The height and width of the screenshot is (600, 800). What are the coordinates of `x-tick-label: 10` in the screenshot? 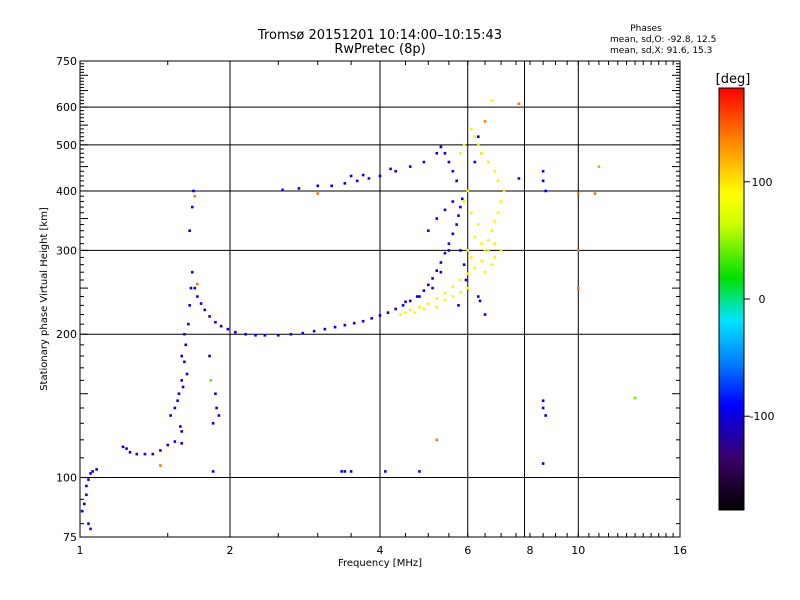 It's located at (578, 550).